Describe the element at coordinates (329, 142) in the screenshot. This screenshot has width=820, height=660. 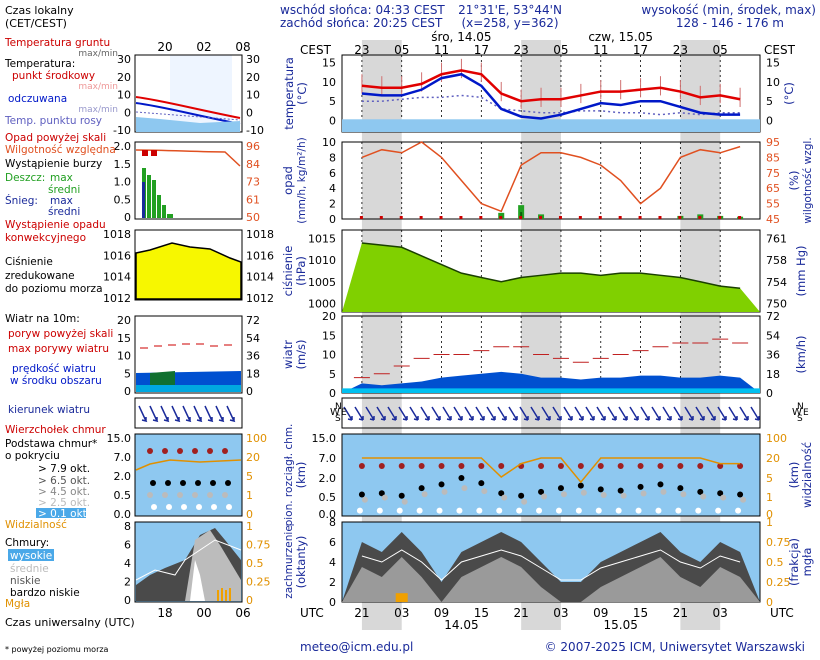
I see `rain-tick-l-0: 10` at that location.